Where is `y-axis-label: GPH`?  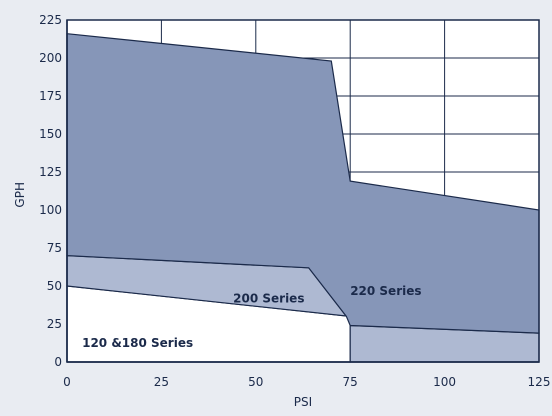
y-axis-label: GPH is located at coordinates (20, 195).